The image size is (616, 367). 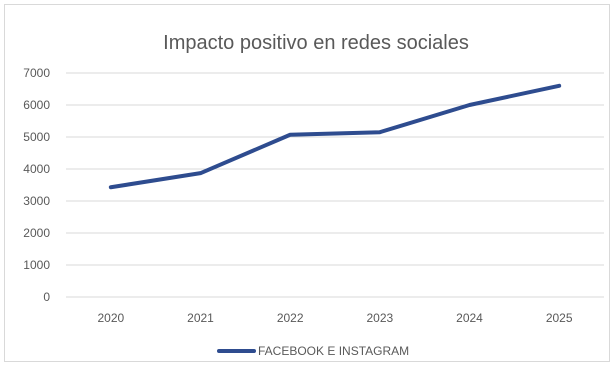 I want to click on y-tick-label: 3000, so click(x=36, y=201).